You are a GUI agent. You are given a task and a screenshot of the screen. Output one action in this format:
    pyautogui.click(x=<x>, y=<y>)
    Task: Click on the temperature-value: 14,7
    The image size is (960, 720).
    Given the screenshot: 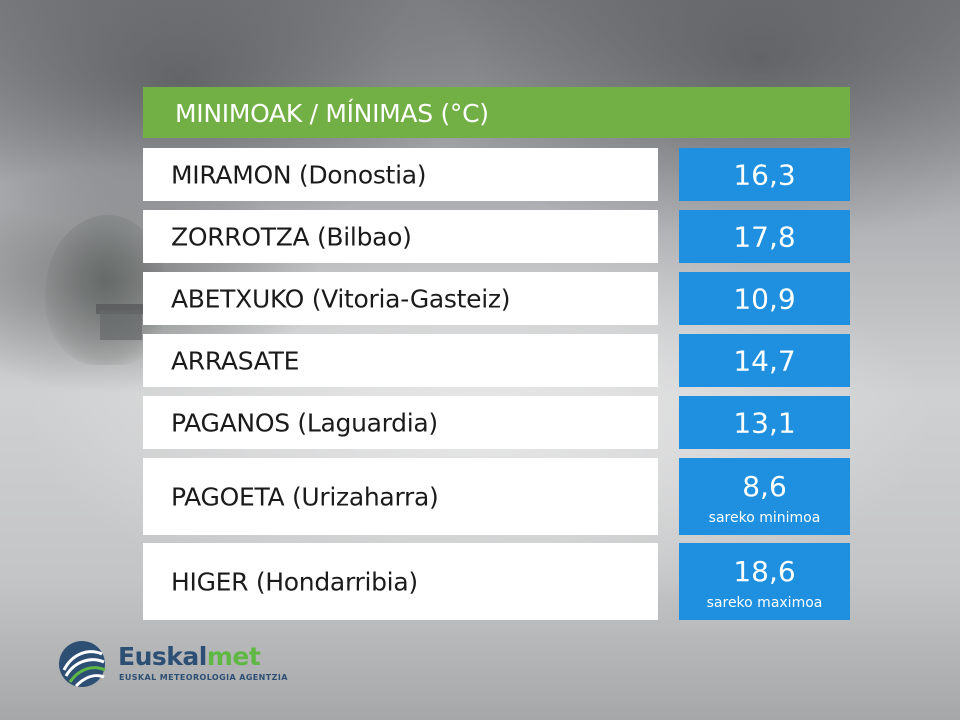 What is the action you would take?
    pyautogui.click(x=764, y=360)
    